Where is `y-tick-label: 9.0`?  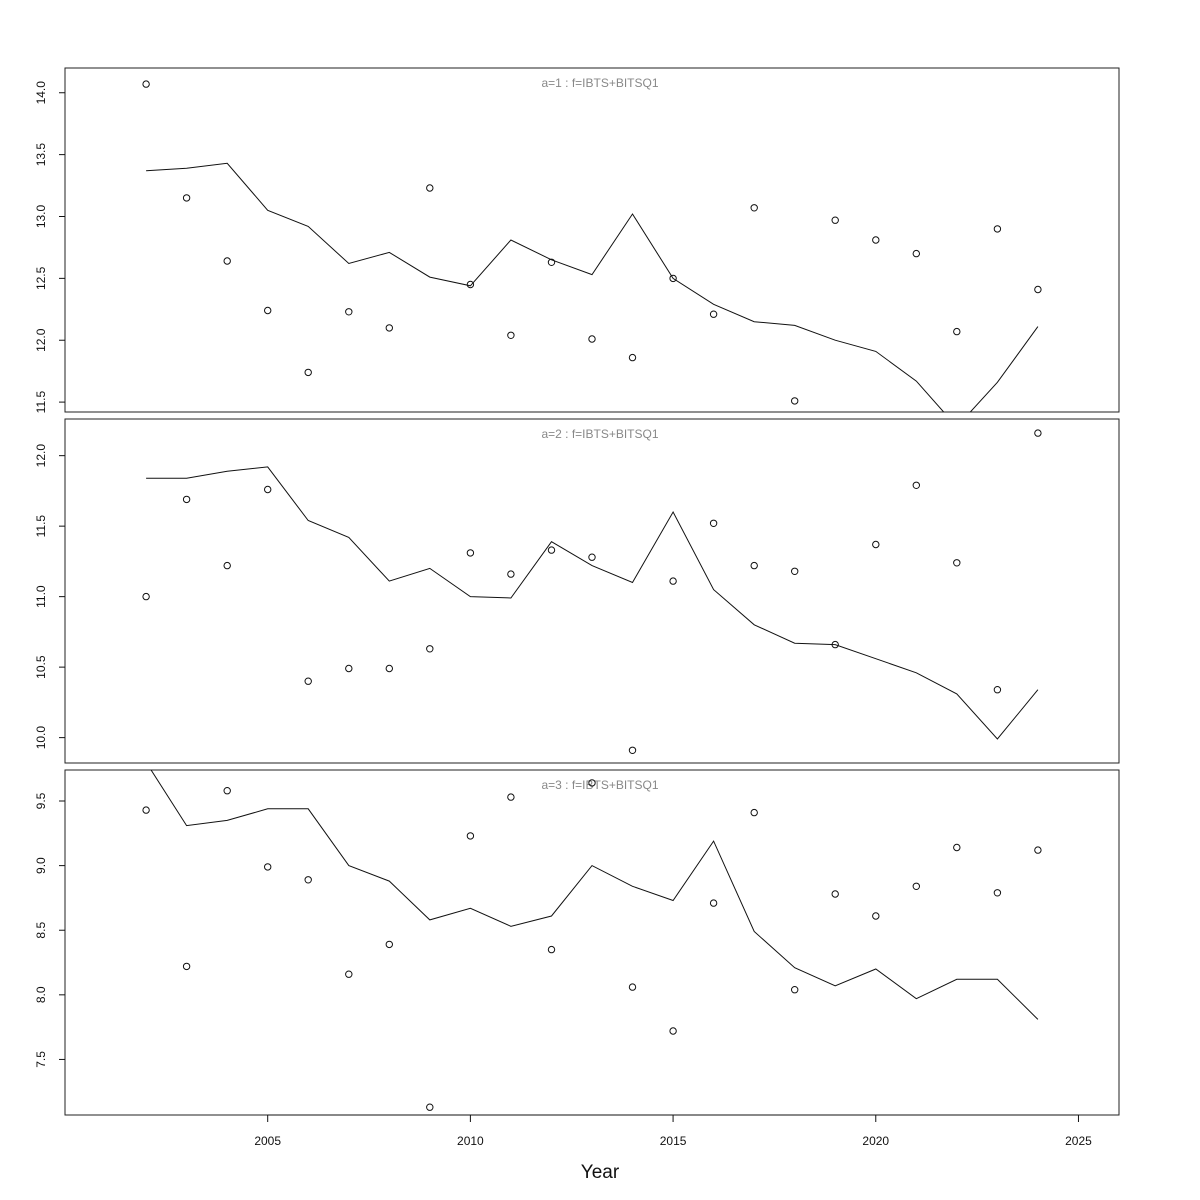
y-tick-label: 9.0 is located at coordinates (41, 865).